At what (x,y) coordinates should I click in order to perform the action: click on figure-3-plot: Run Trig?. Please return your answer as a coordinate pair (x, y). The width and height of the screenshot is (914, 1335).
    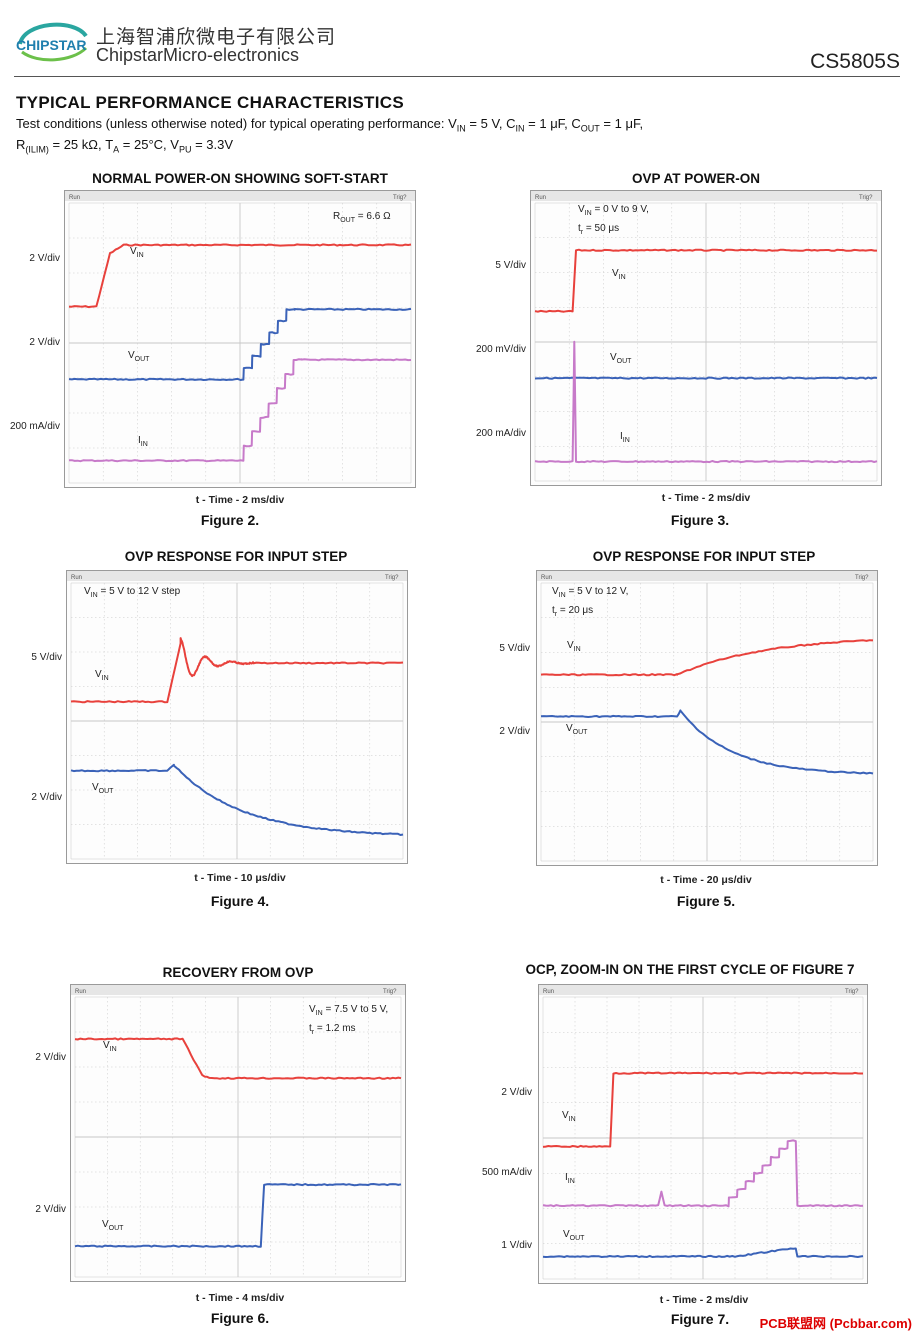
    Looking at the image, I should click on (706, 336).